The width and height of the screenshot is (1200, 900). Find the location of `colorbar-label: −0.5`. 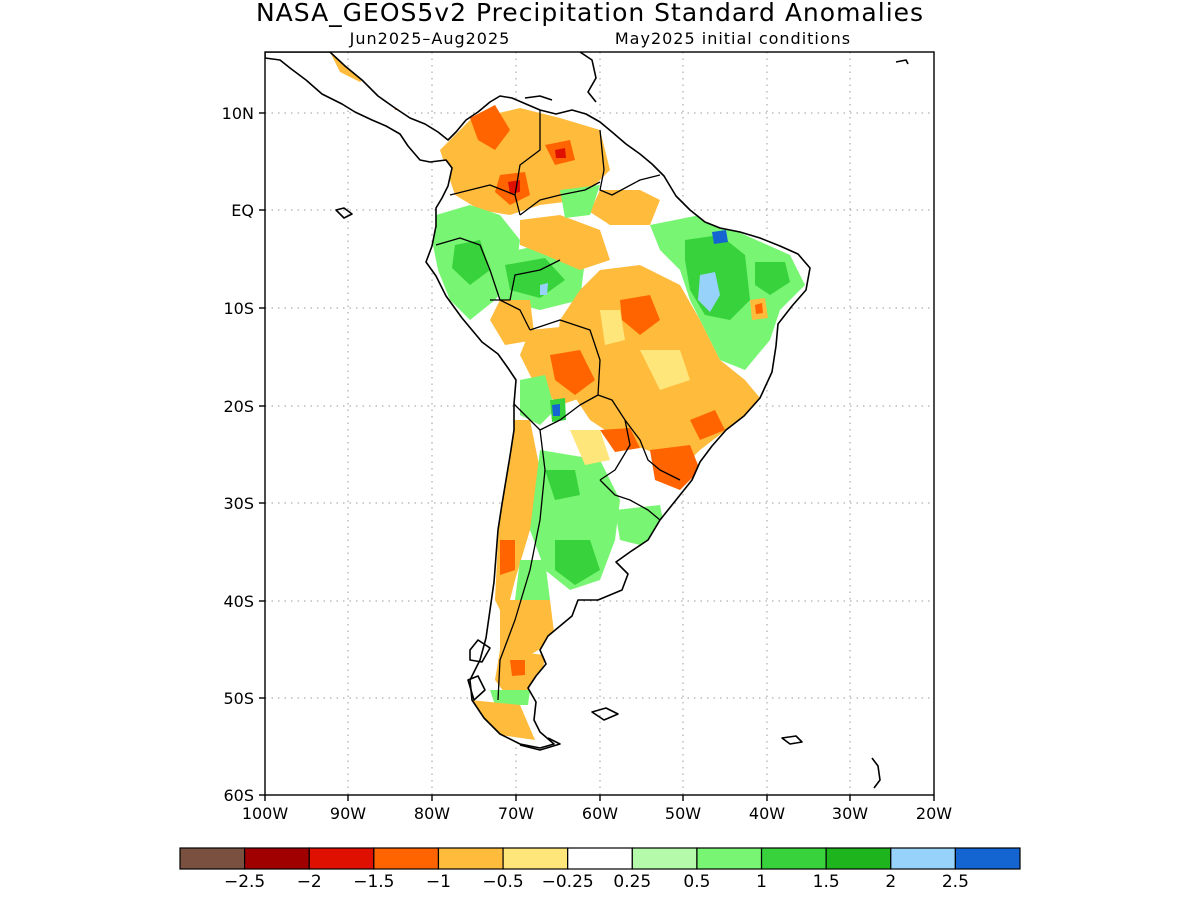

colorbar-label: −0.5 is located at coordinates (502, 882).